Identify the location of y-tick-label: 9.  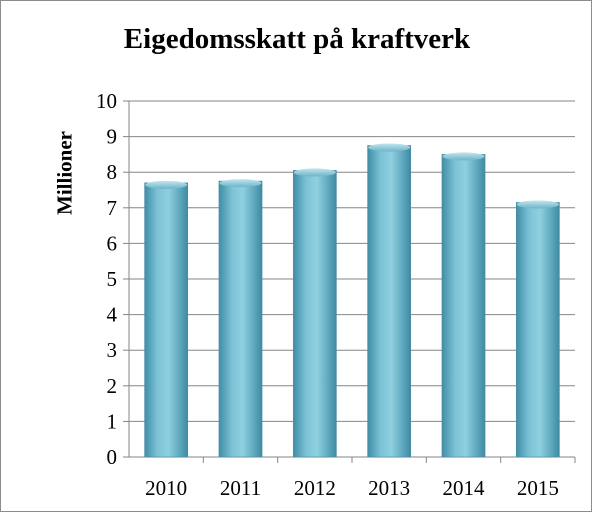
(112, 137).